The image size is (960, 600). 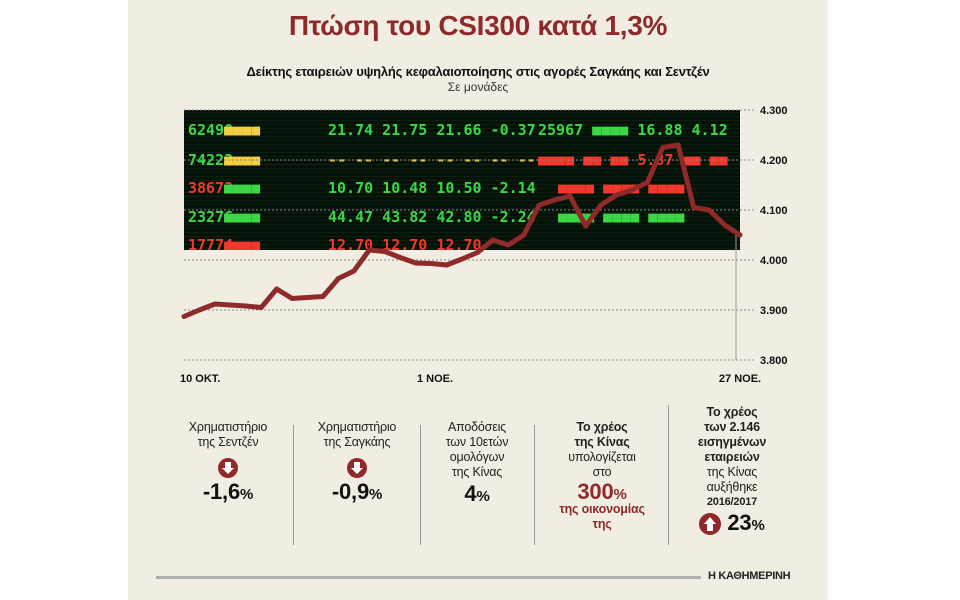 I want to click on stat-shanghai-value: -0,9%, so click(x=357, y=491).